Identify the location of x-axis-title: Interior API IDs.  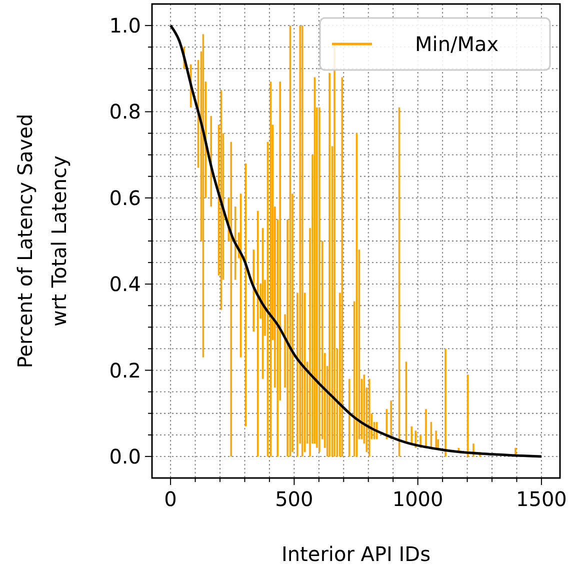
(356, 554).